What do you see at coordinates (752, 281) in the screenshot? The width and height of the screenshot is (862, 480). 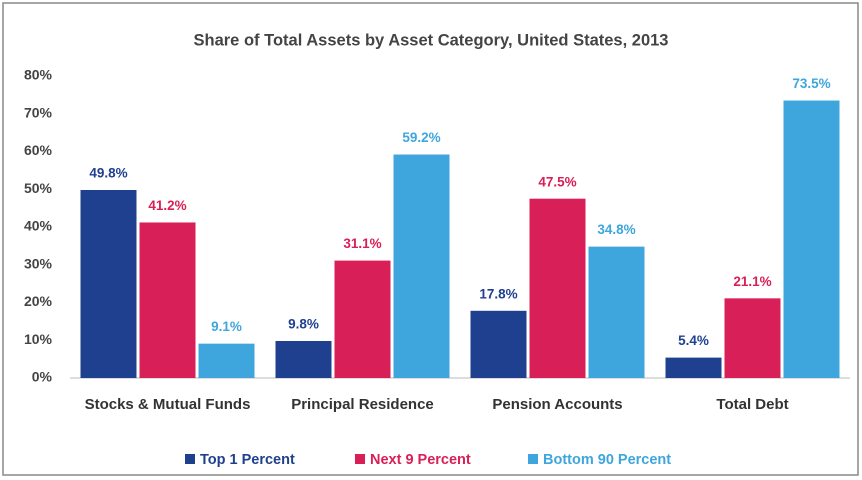 I see `value-label: 21.1%` at bounding box center [752, 281].